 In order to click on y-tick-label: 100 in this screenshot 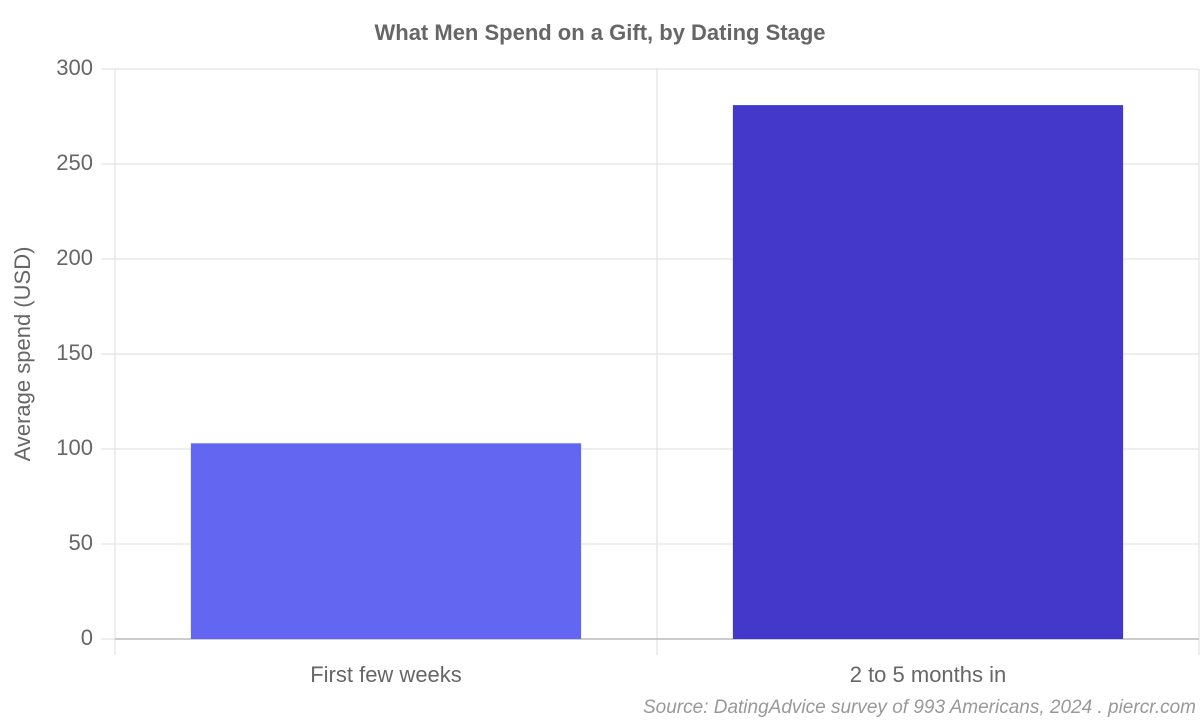, I will do `click(74, 447)`.